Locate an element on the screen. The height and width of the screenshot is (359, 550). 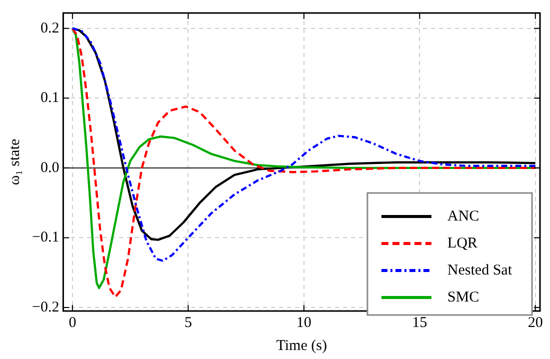
legend-label: Nested Sat is located at coordinates (480, 270).